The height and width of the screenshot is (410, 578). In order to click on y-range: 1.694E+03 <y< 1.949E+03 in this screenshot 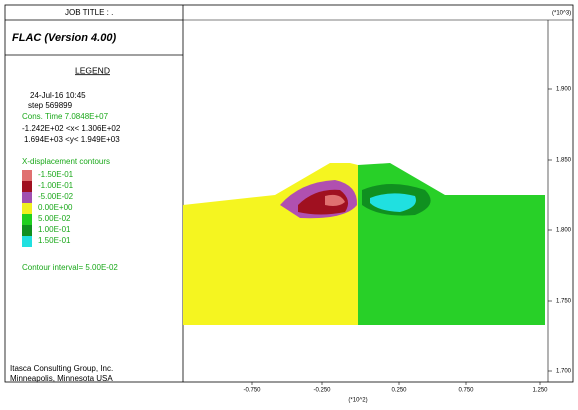, I will do `click(72, 139)`.